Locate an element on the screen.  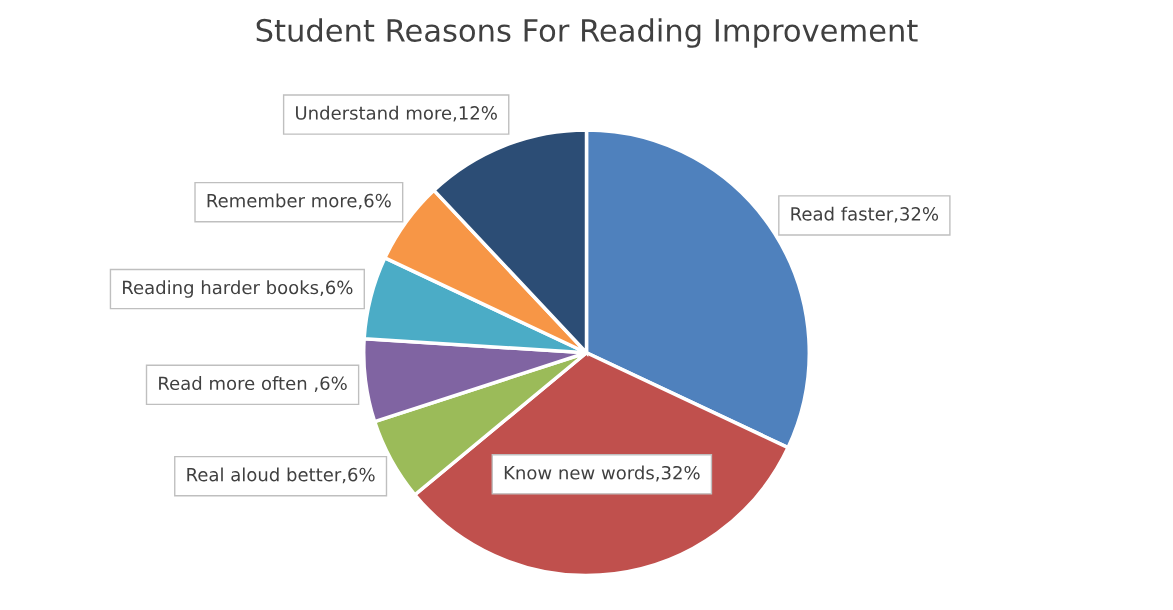
slice-label: Know new words,32% is located at coordinates (602, 473).